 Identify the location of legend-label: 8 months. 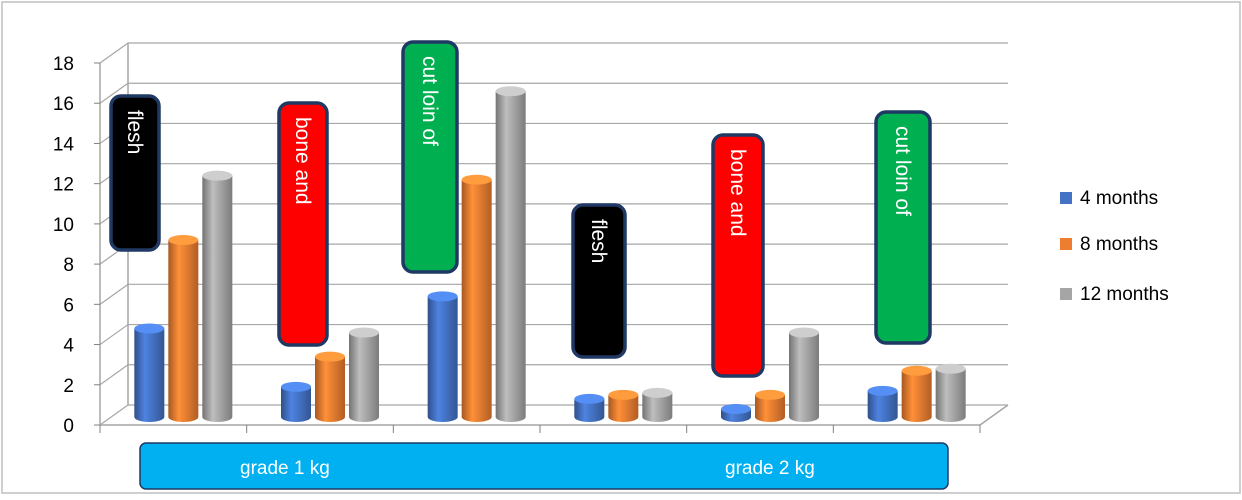
(1119, 244).